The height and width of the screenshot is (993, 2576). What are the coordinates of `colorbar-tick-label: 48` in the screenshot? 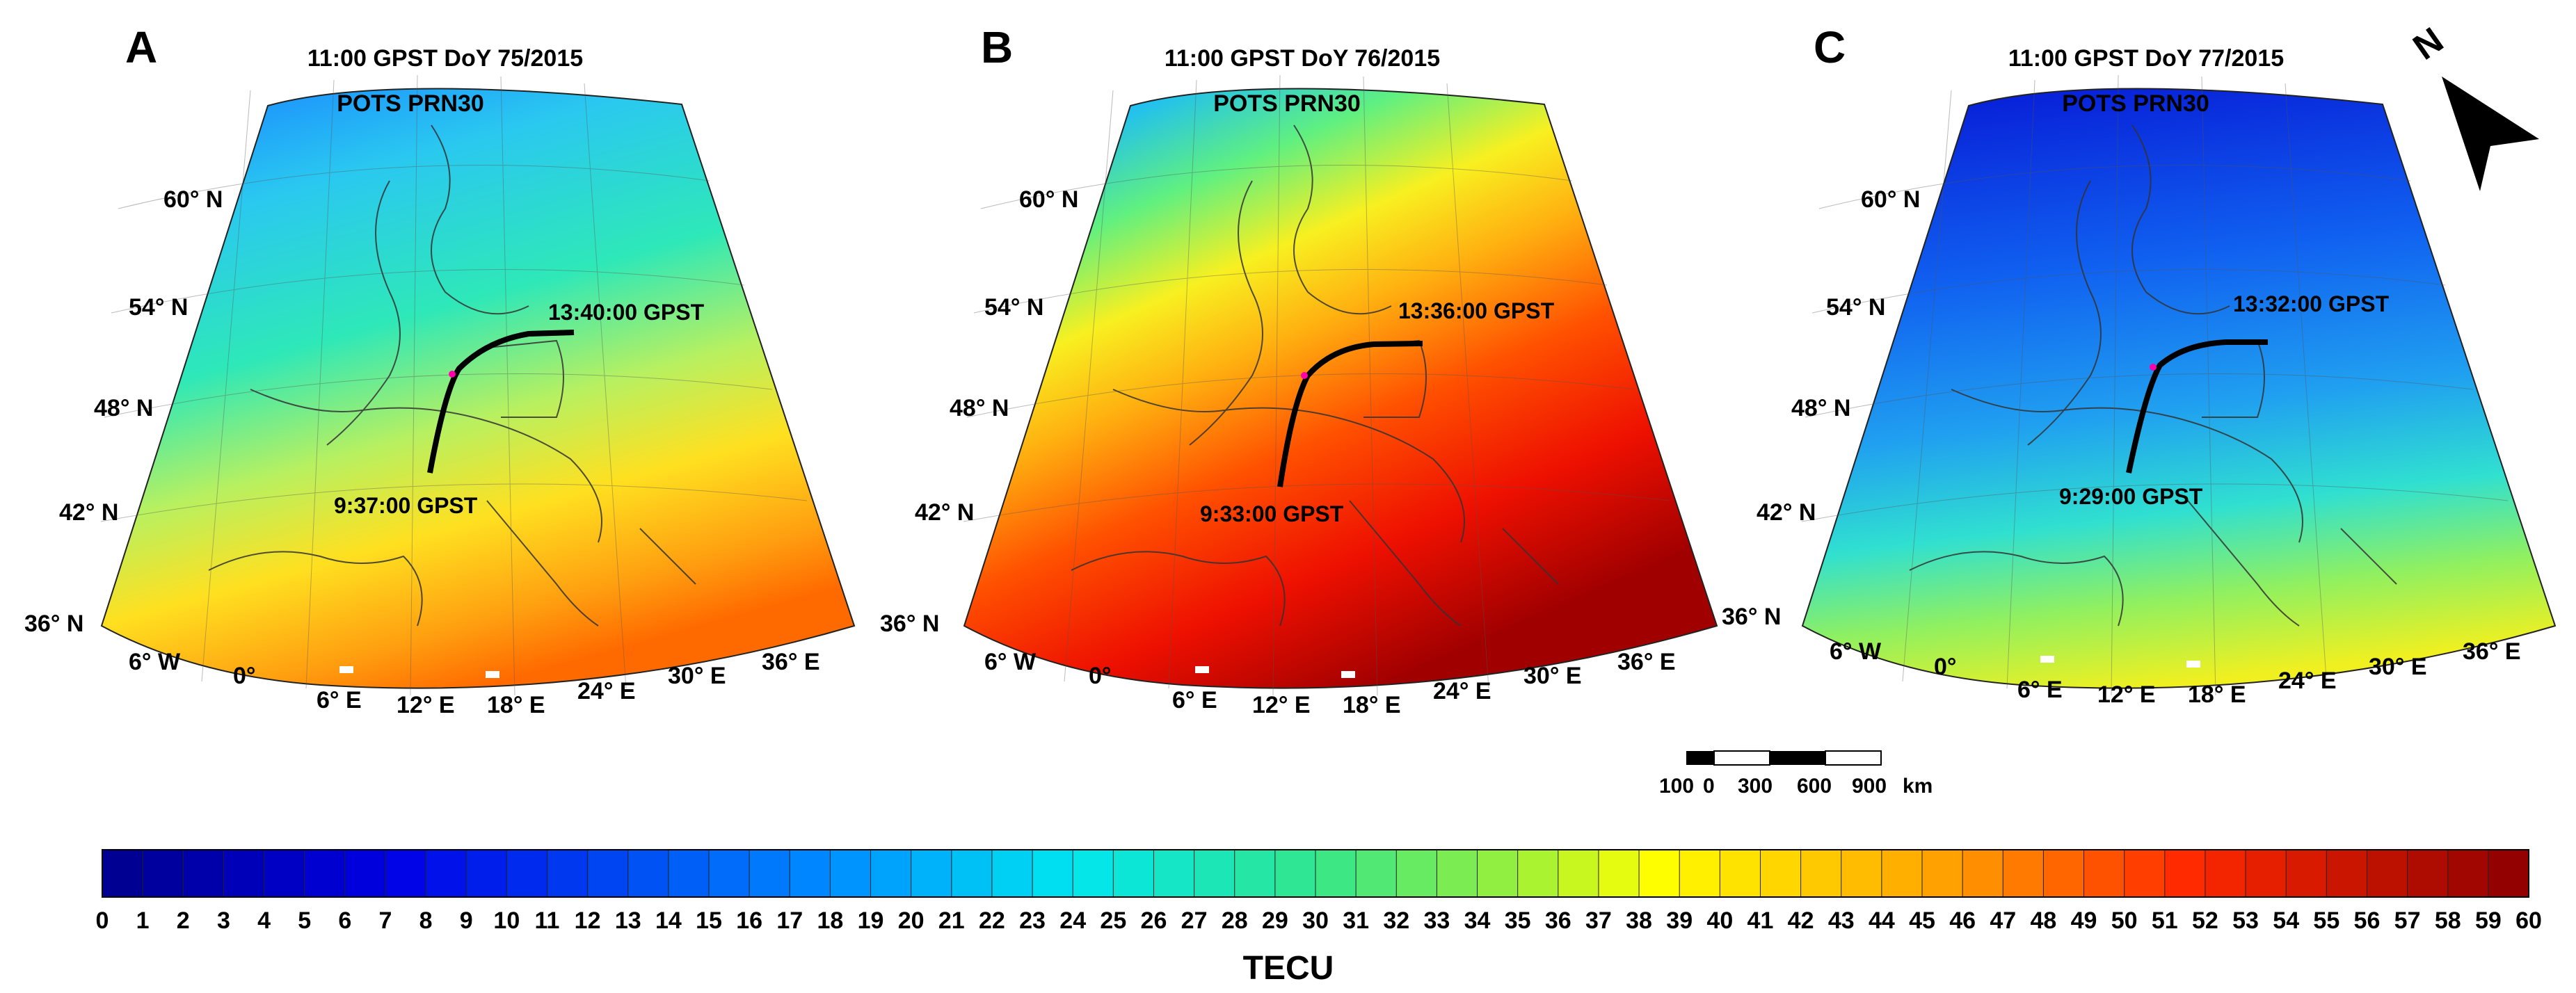 It's located at (2043, 920).